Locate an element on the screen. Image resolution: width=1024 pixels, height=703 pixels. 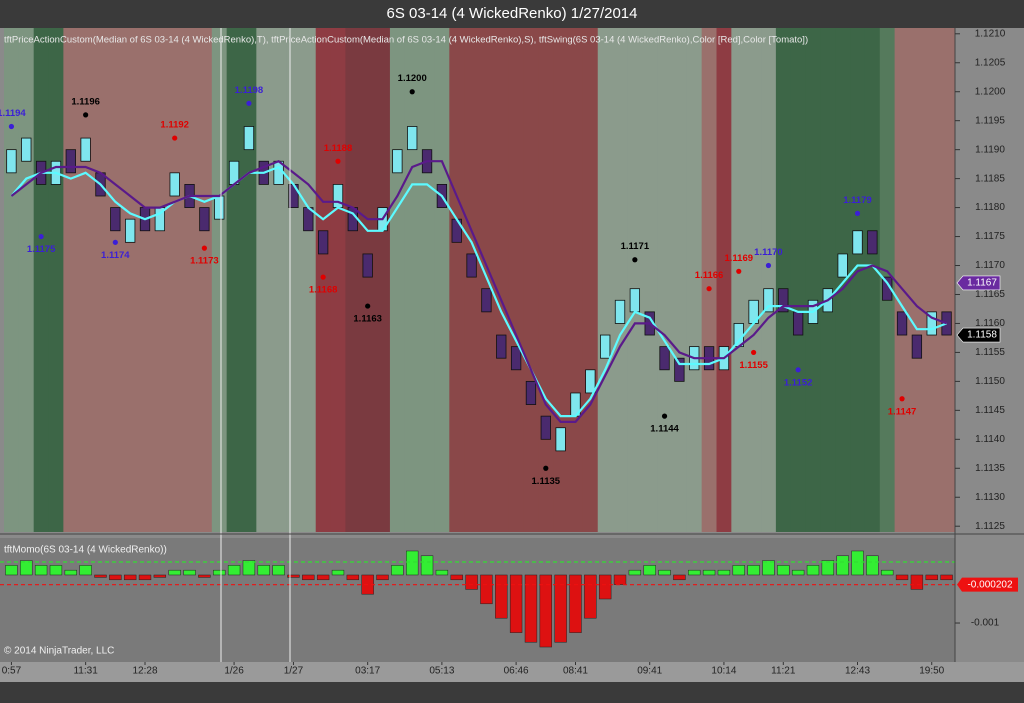
price-marker is located at coordinates (978, 283).